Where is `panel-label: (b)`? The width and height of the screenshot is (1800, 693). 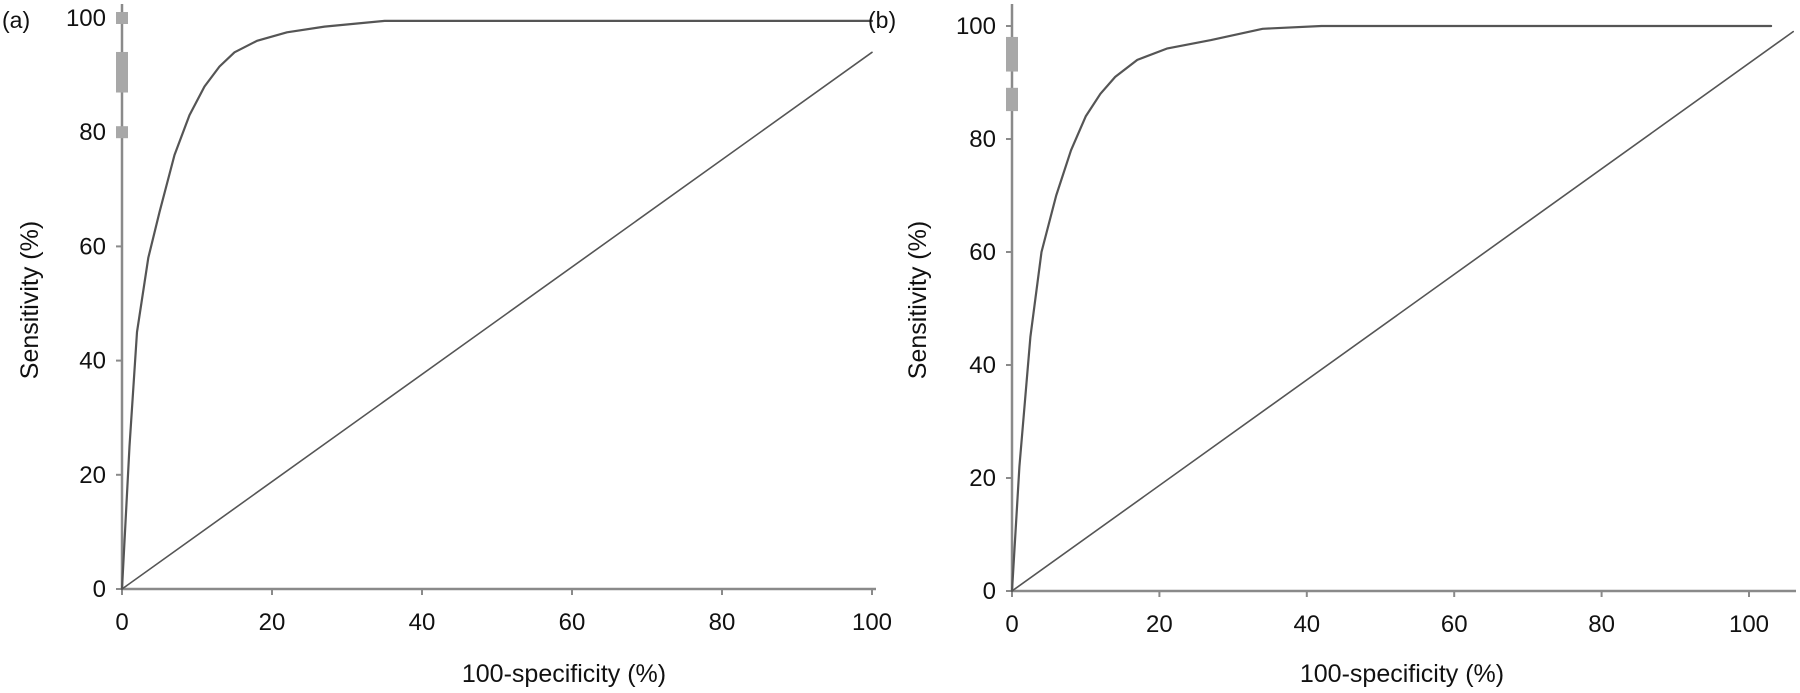 panel-label: (b) is located at coordinates (882, 20).